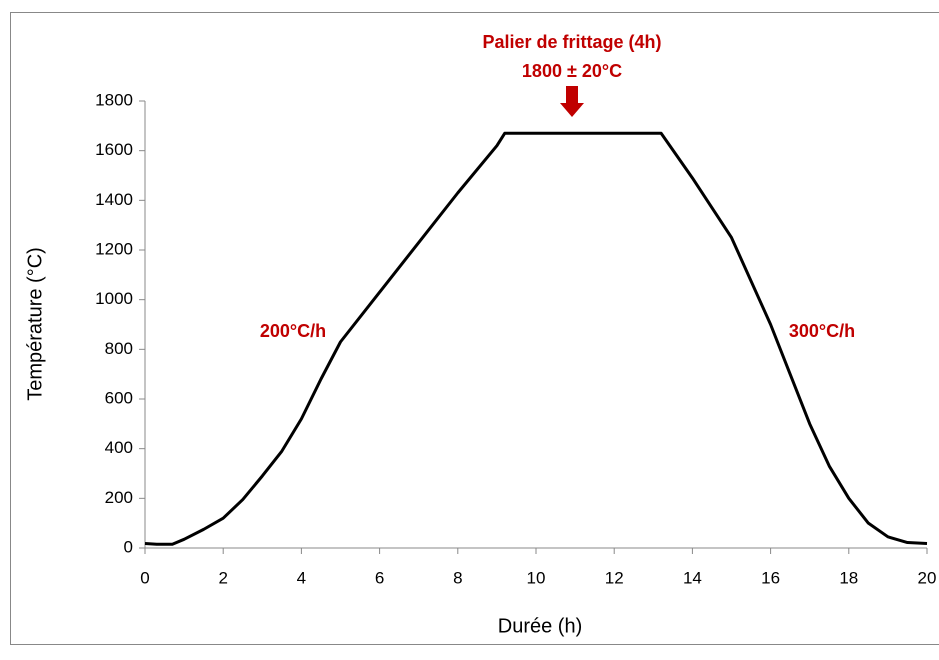 This screenshot has height=660, width=939. I want to click on annotation: Palier de frittage (4h), so click(571, 42).